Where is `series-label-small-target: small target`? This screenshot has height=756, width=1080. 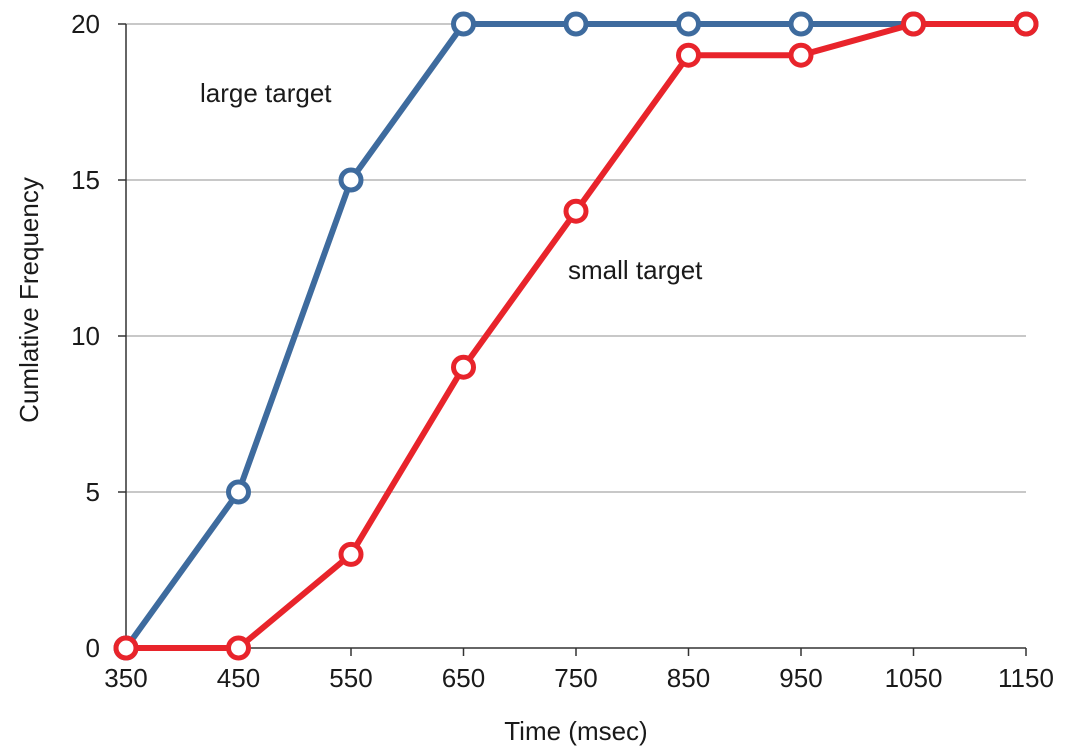 series-label-small-target: small target is located at coordinates (635, 270).